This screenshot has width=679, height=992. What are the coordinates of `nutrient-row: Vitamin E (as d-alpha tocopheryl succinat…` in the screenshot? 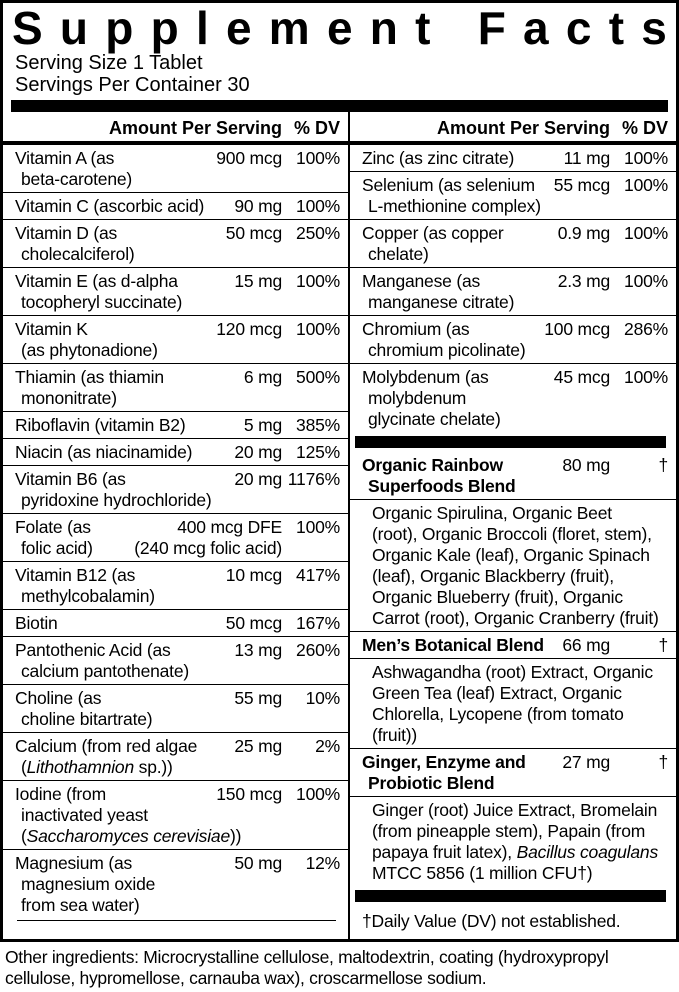 It's located at (175, 291).